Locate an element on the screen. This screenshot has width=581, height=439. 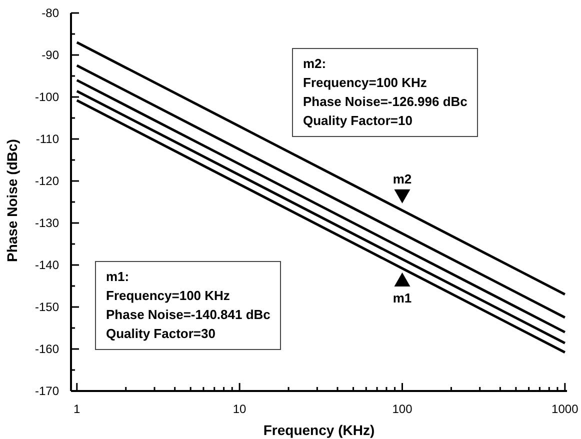
annotation: m1 is located at coordinates (402, 298).